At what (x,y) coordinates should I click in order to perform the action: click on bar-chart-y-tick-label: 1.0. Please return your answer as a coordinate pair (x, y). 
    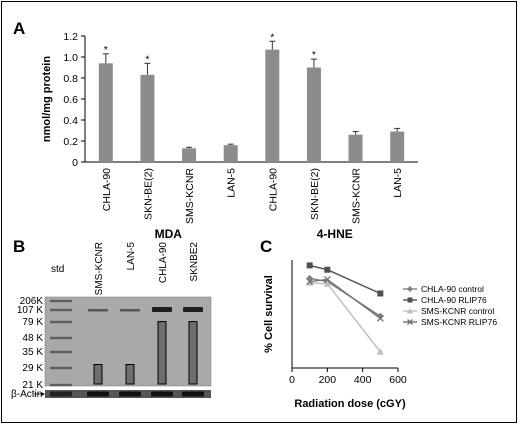
    Looking at the image, I should click on (70, 58).